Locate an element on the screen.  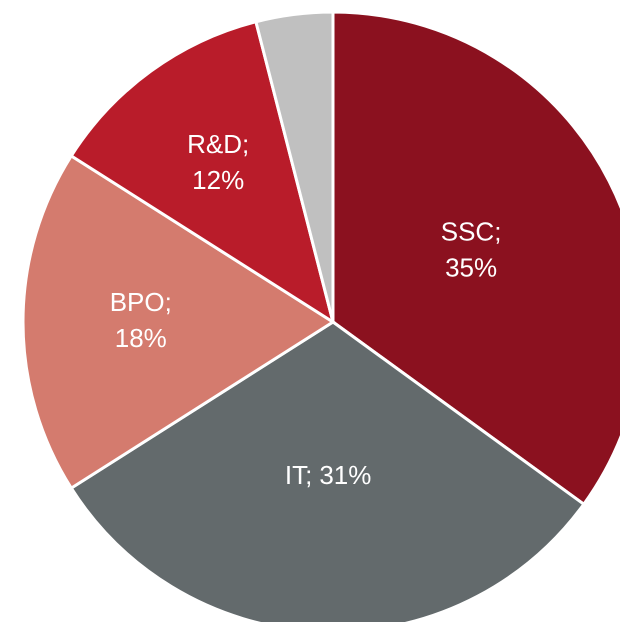
value-label: 35% is located at coordinates (471, 268).